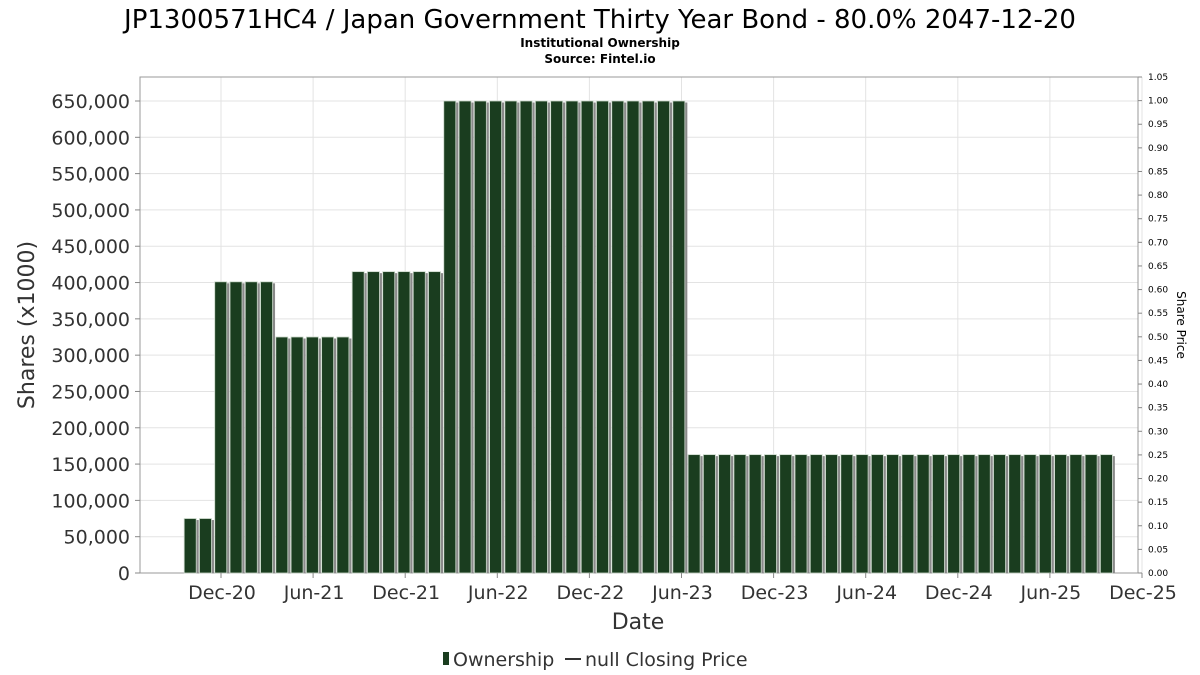 The image size is (1200, 675). Describe the element at coordinates (1158, 196) in the screenshot. I see `y2-tick-label: 0.80` at that location.